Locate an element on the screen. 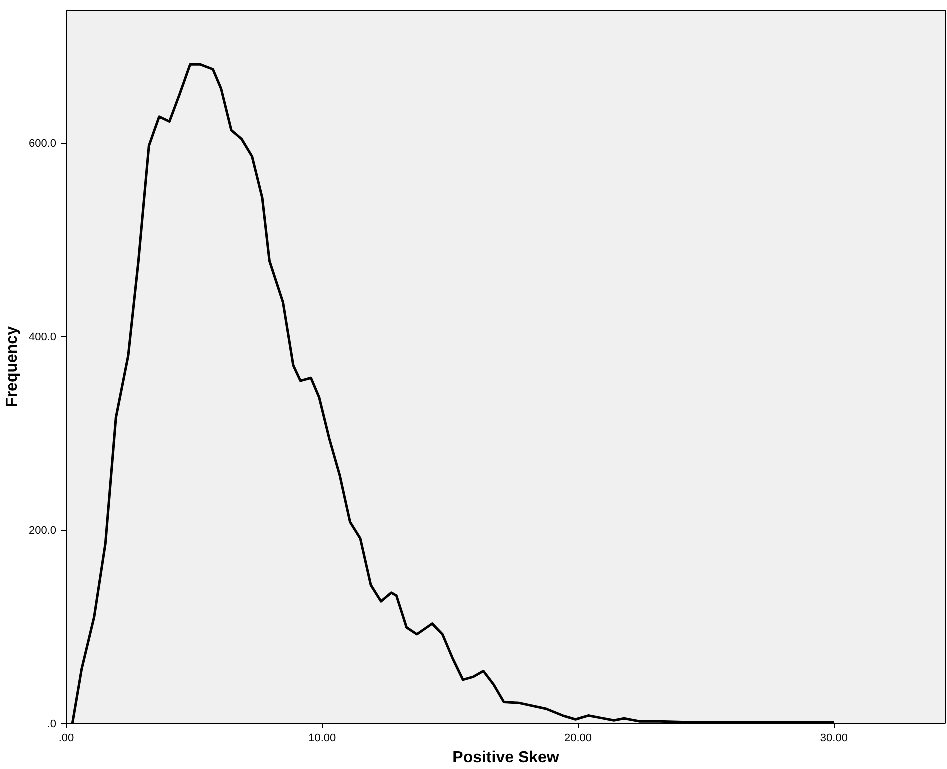 This screenshot has height=769, width=947. y-tick-label: 400.0 is located at coordinates (42, 338).